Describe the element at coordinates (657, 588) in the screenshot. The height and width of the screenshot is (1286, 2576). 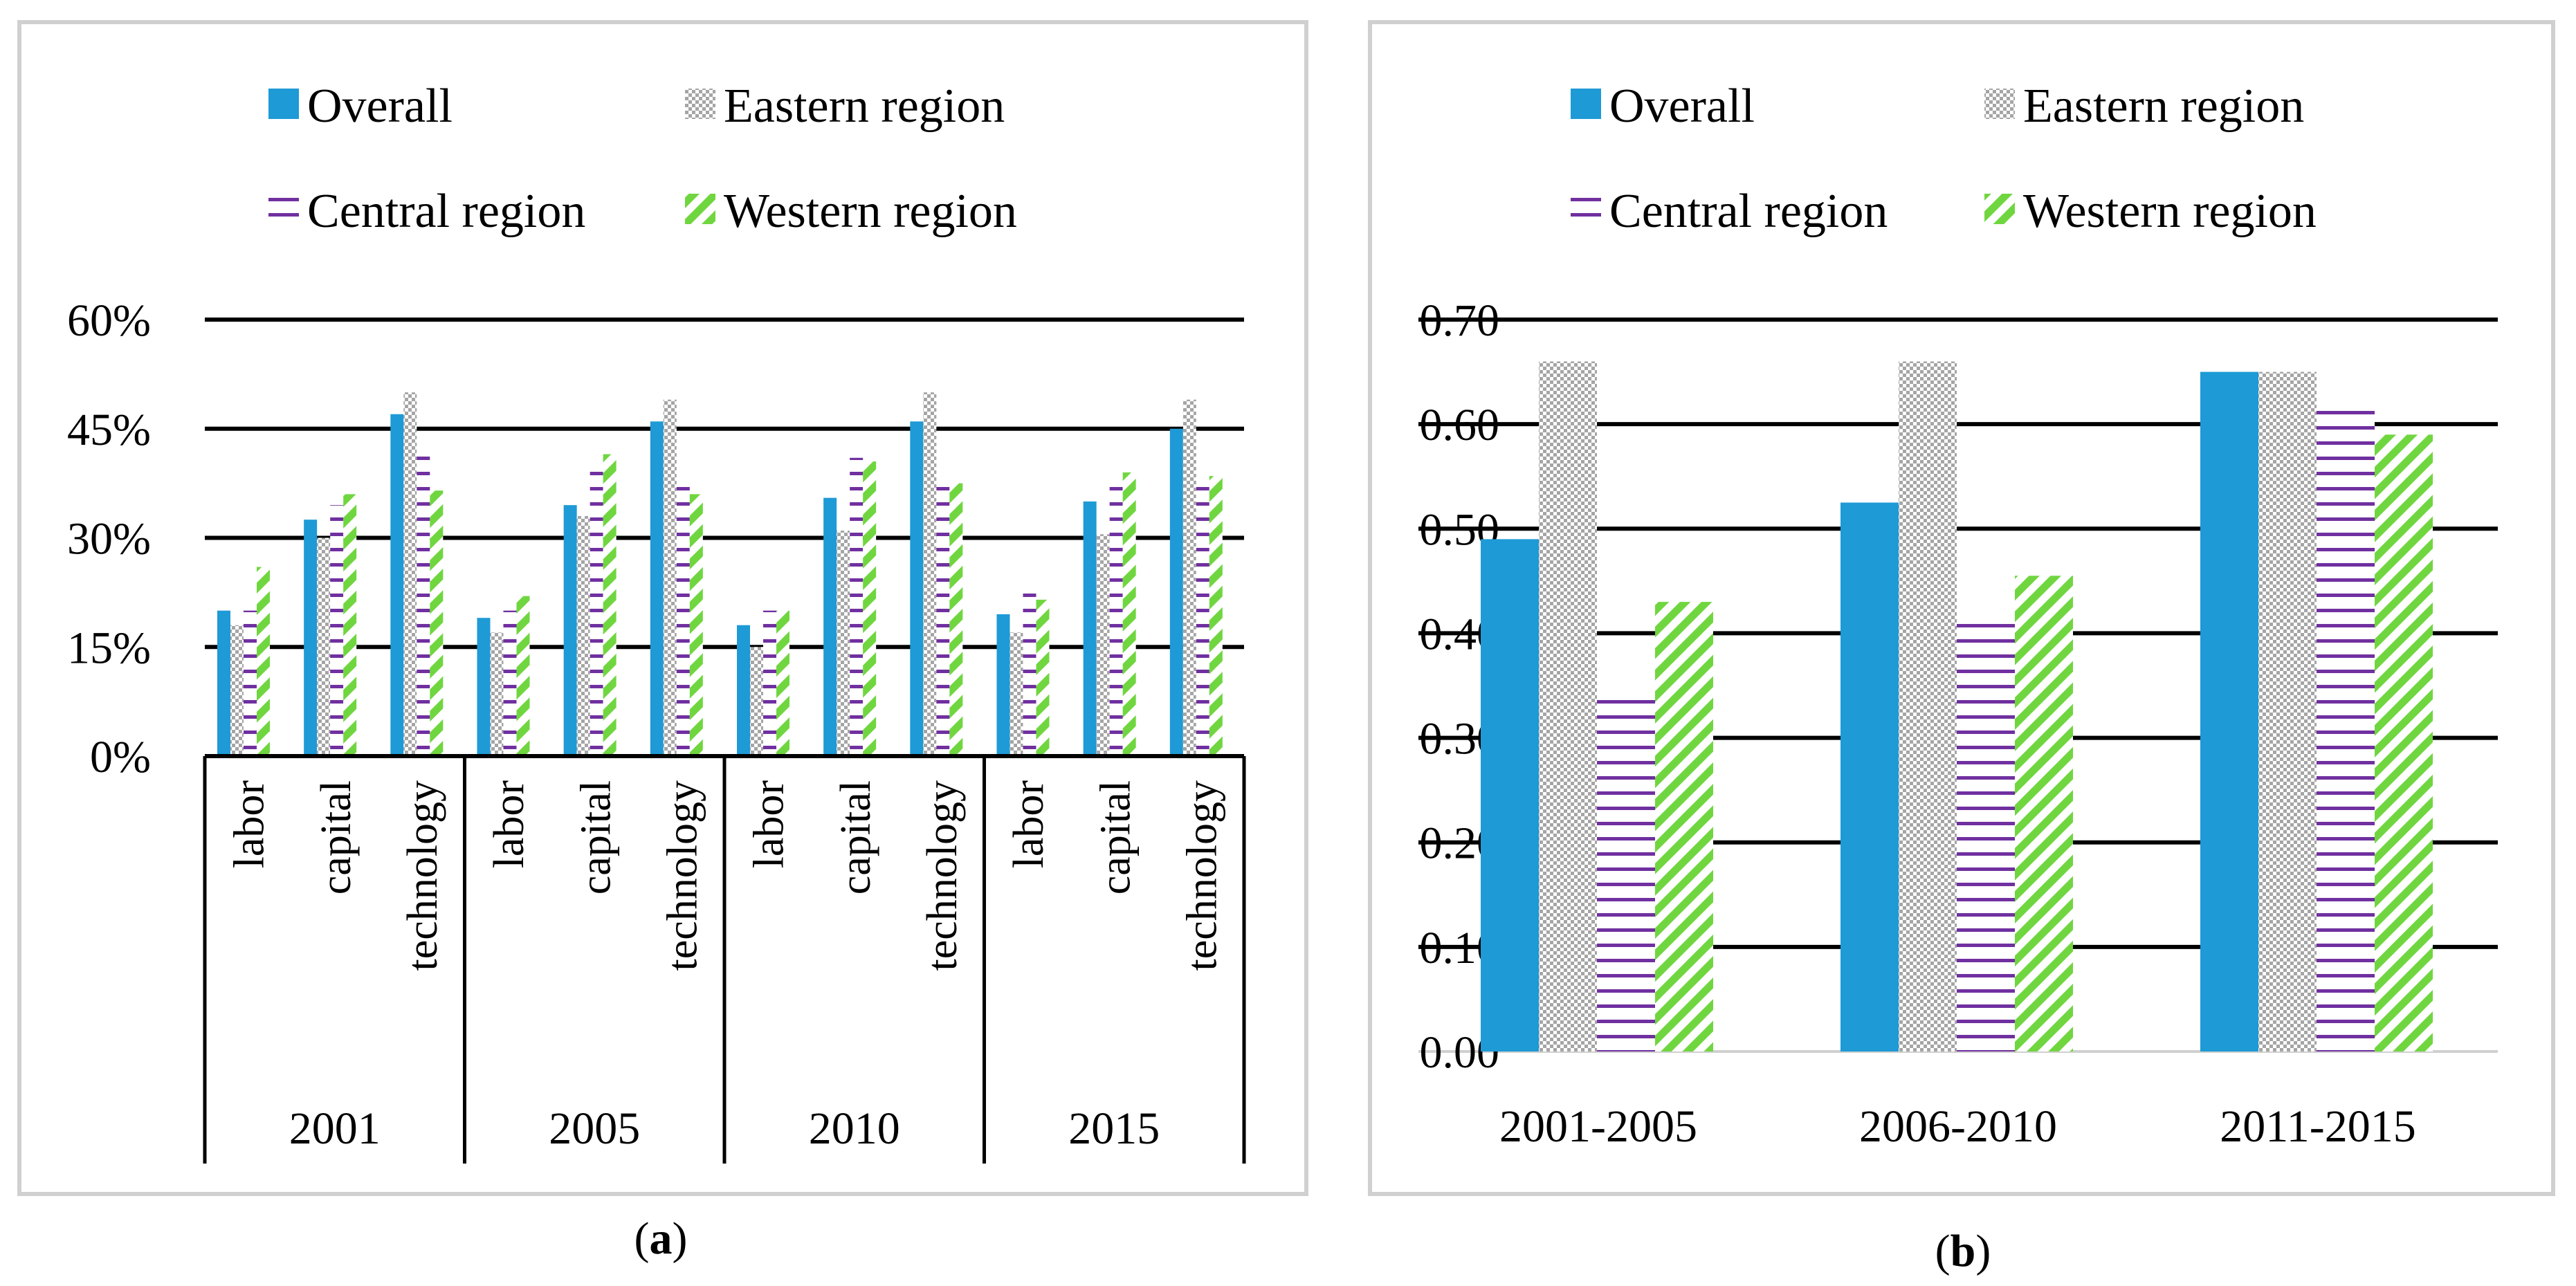
I see `bar-overall-2005-technology` at that location.